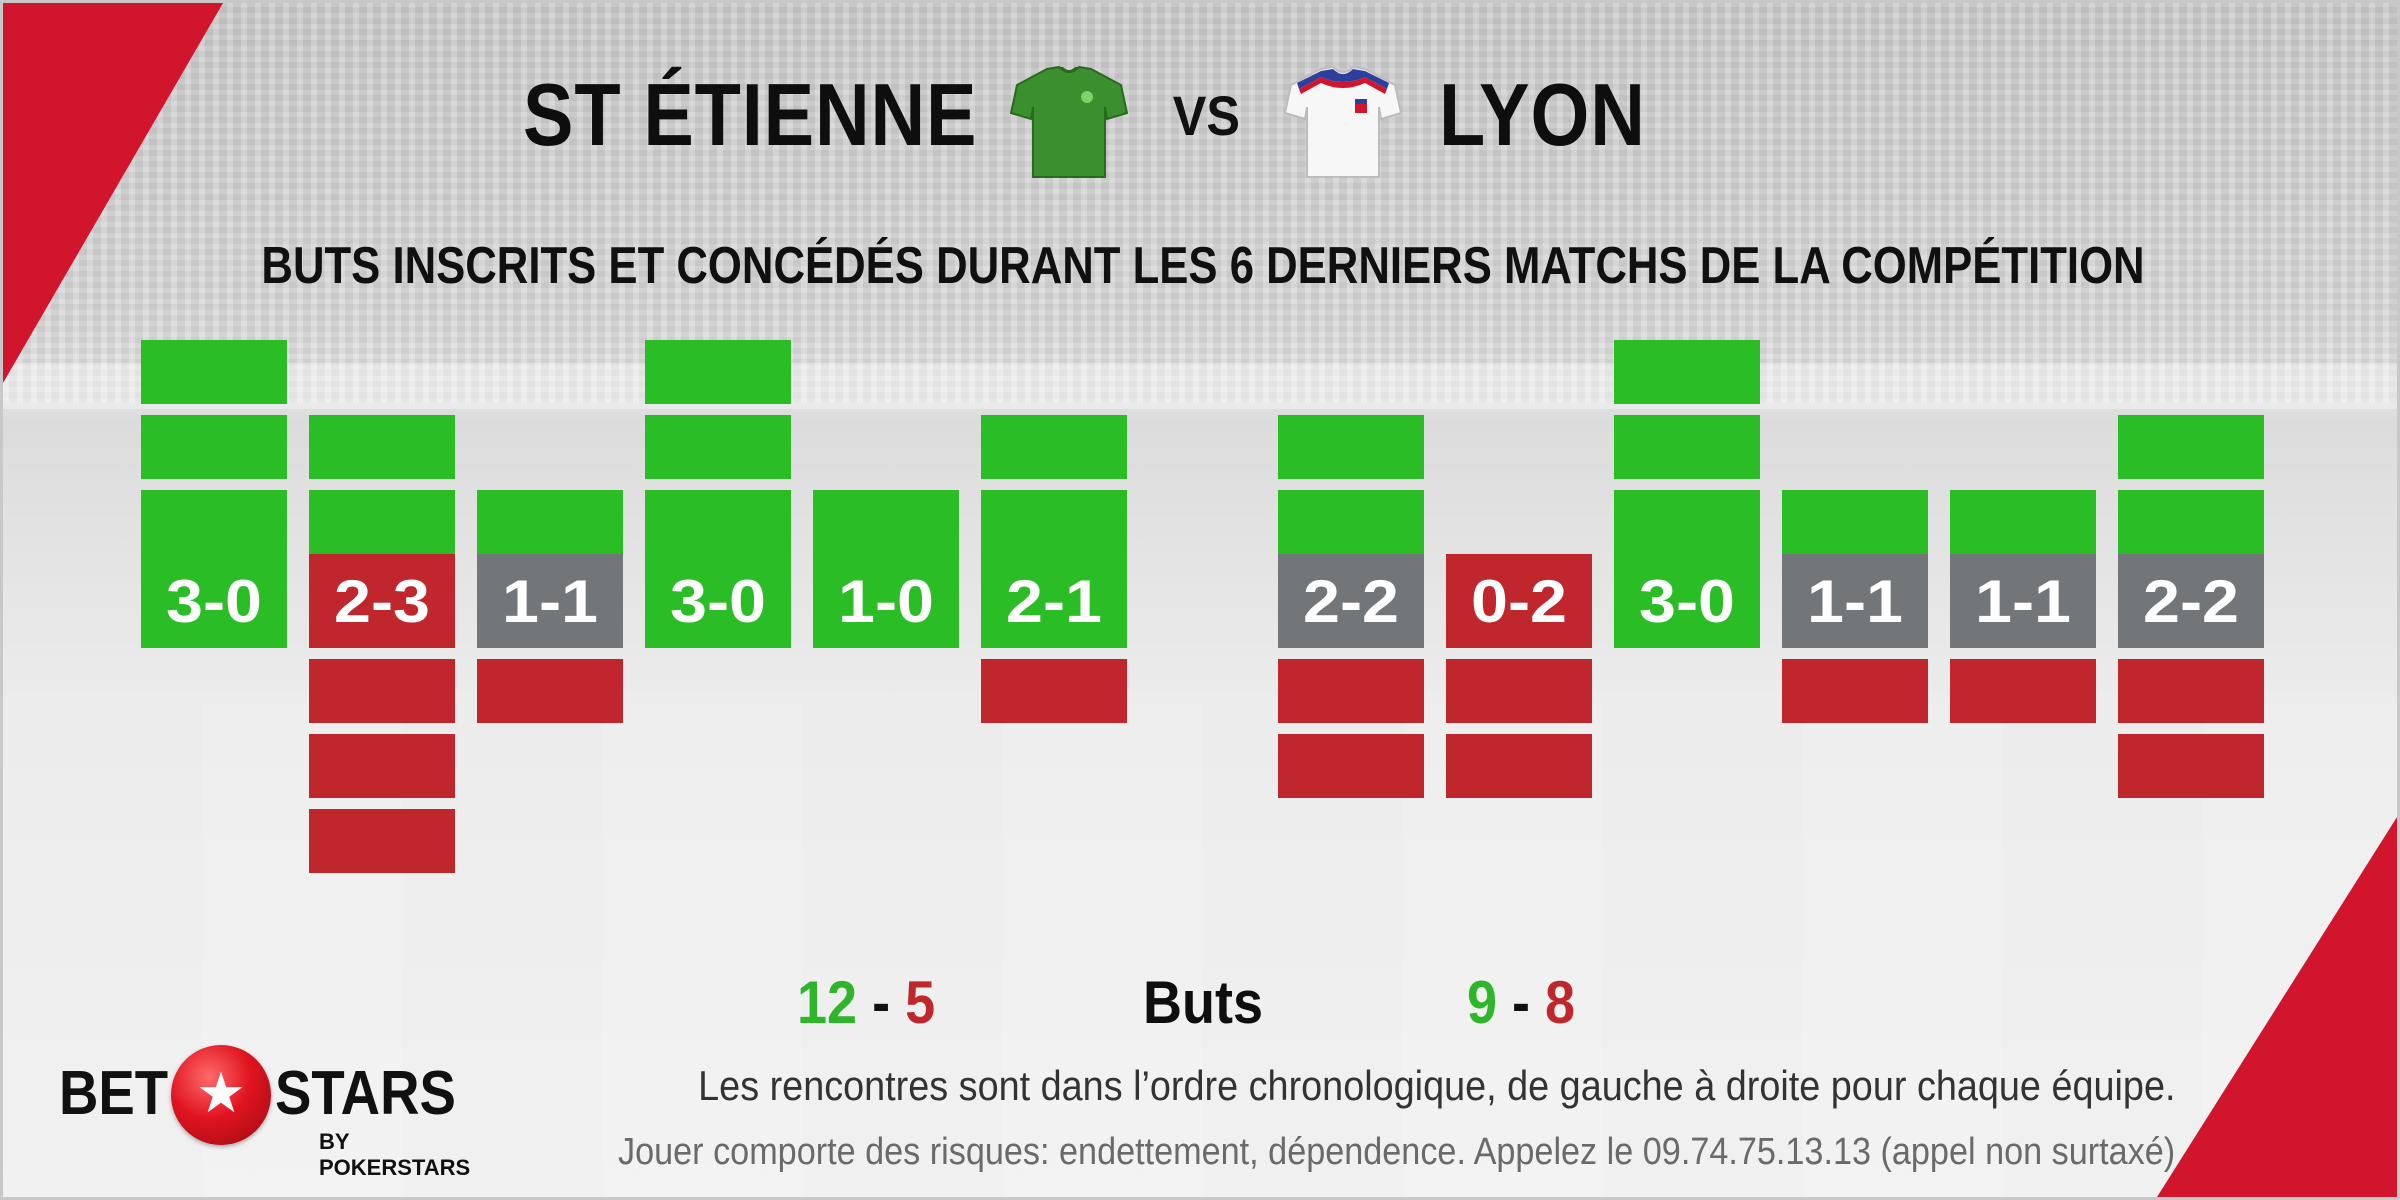  Describe the element at coordinates (1482, 1002) in the screenshot. I see `away-goals-scored: 9` at that location.